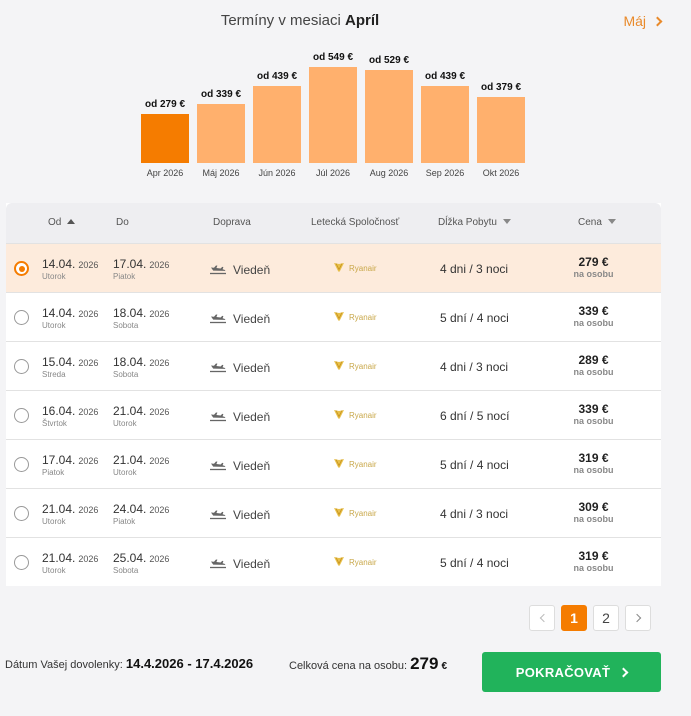  Describe the element at coordinates (571, 672) in the screenshot. I see `continue-button: POKRAČOVAŤ` at that location.